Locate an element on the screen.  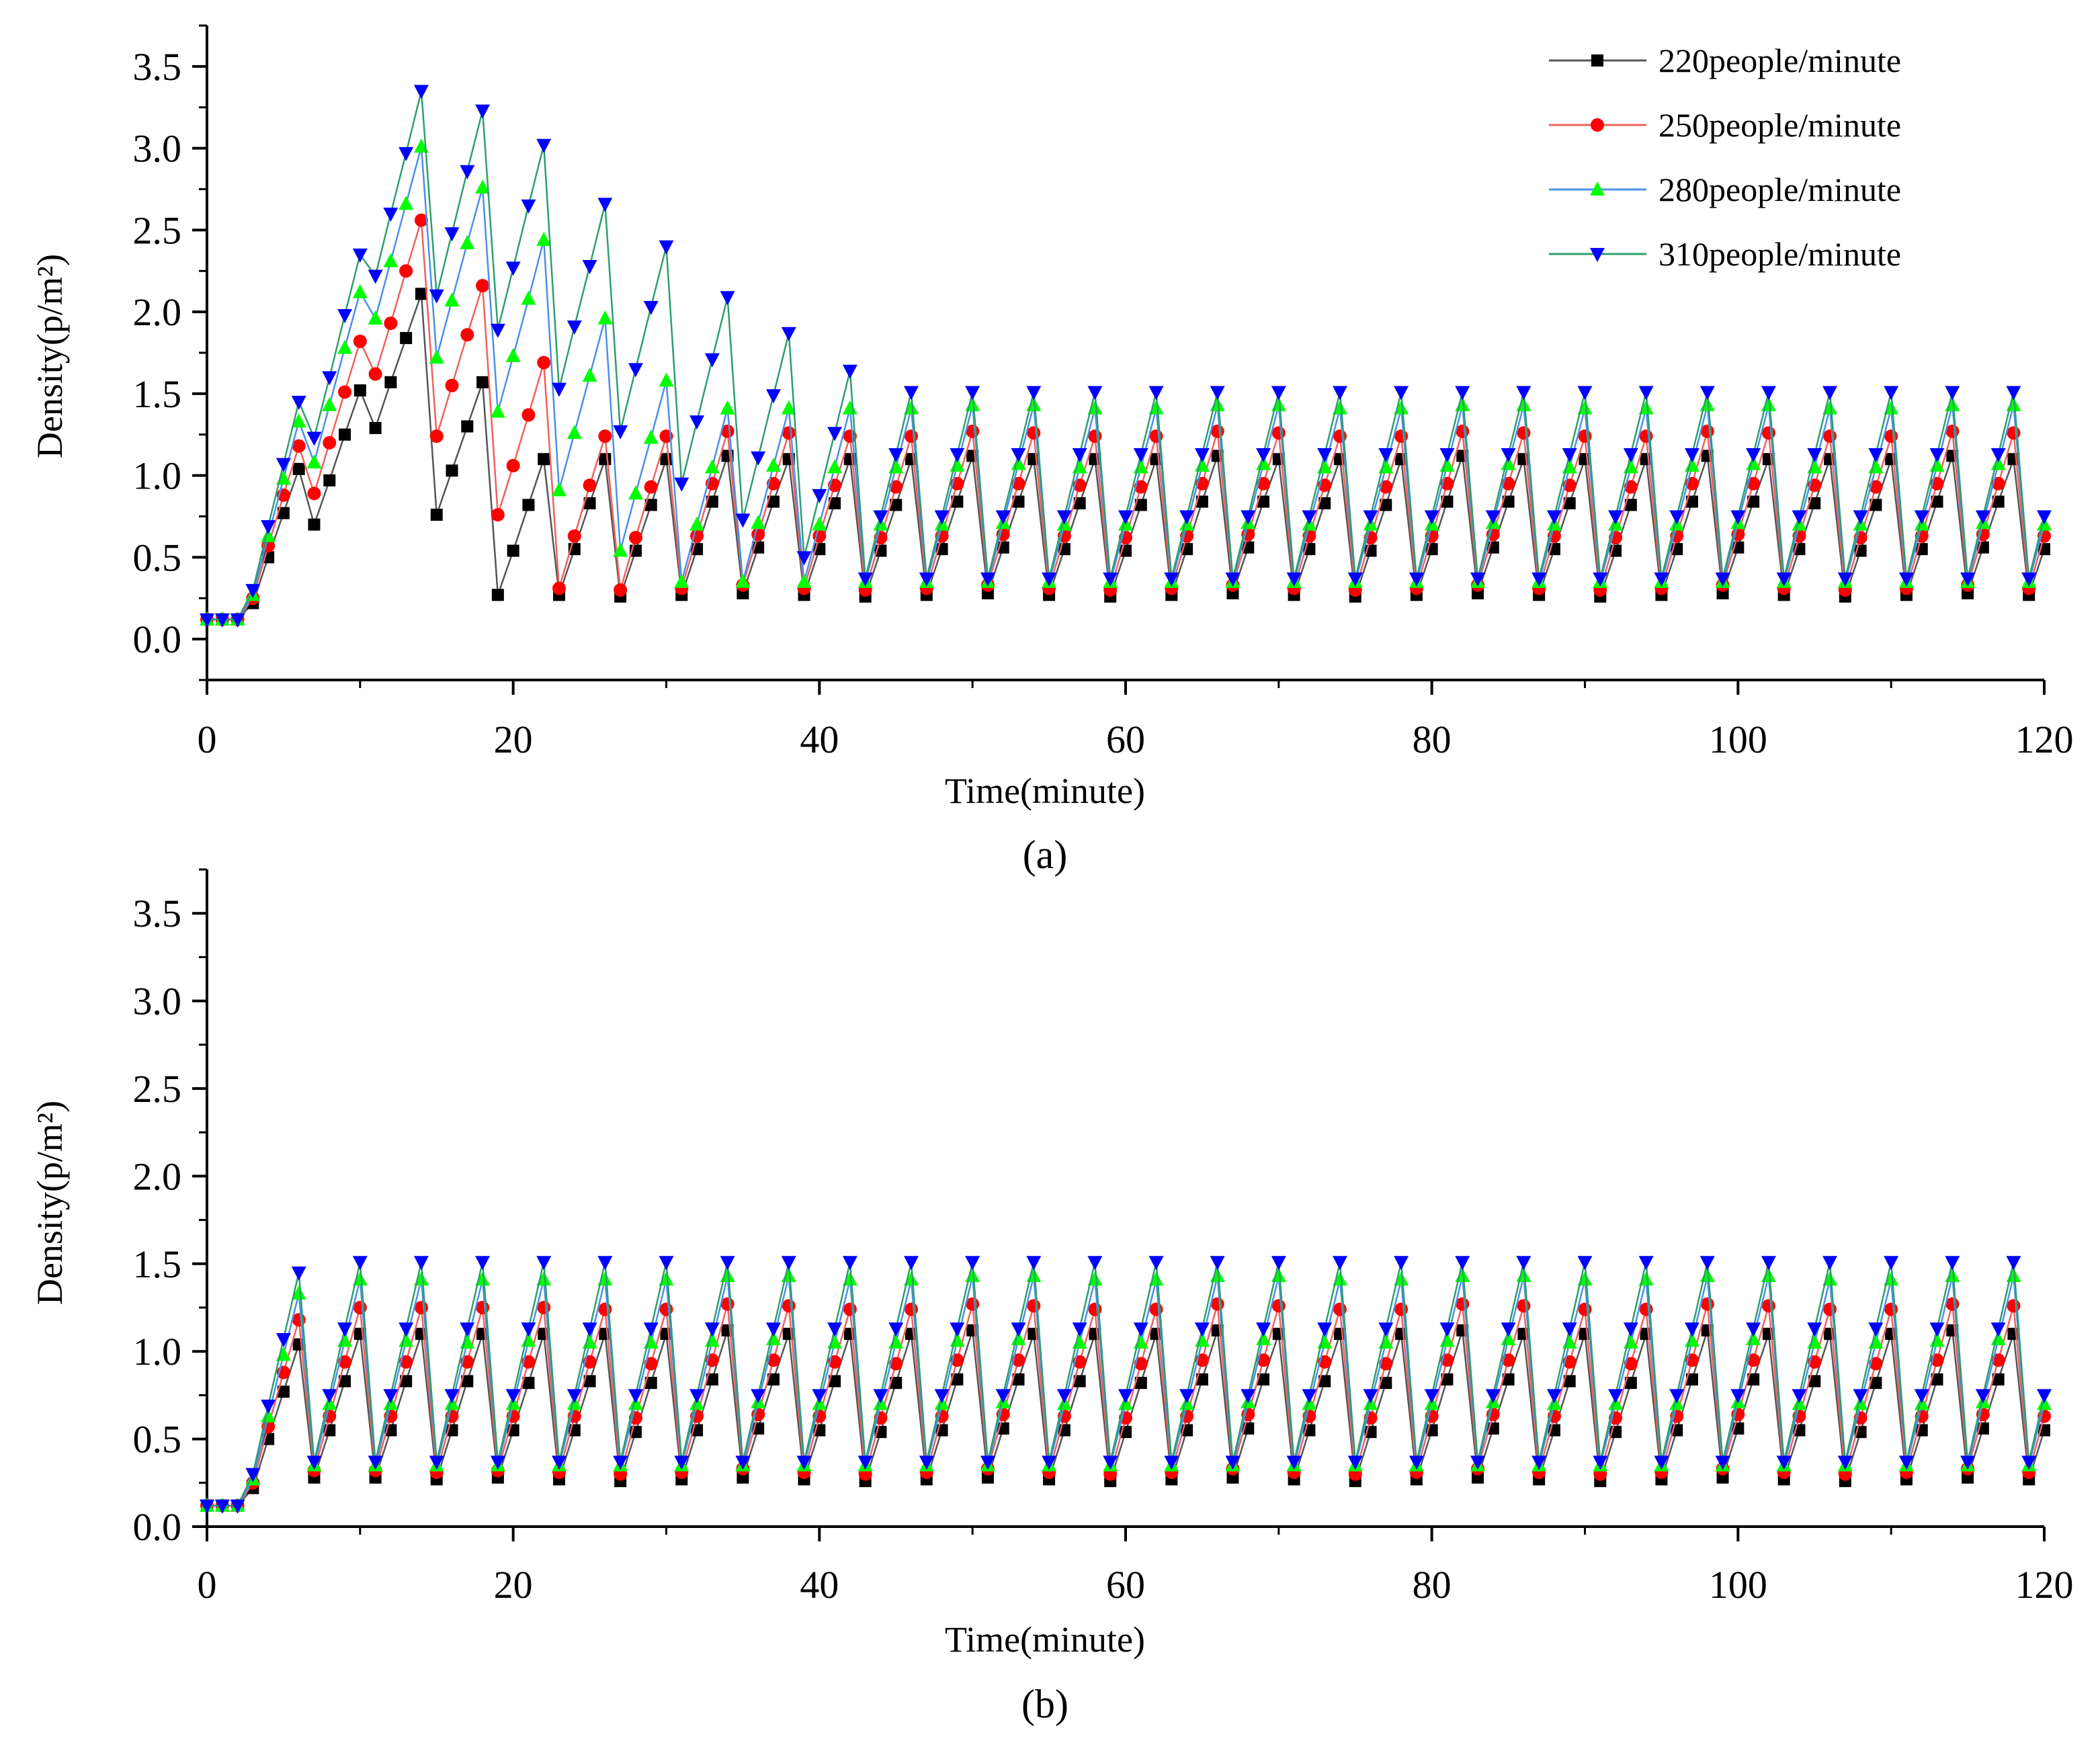
y-tick-label: 3.5 is located at coordinates (157, 914).